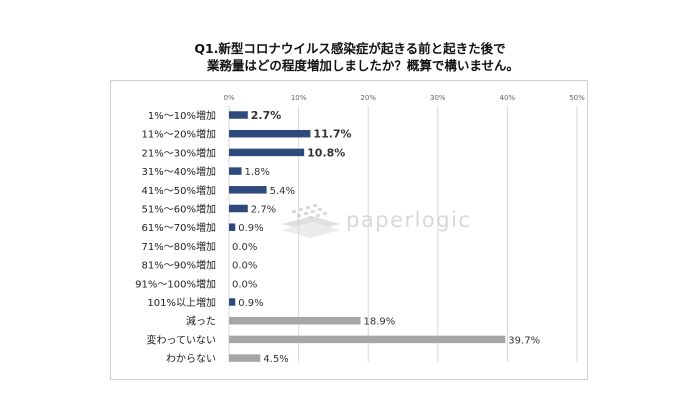 The width and height of the screenshot is (700, 400). What do you see at coordinates (182, 339) in the screenshot?
I see `category-label: 変わっていない` at bounding box center [182, 339].